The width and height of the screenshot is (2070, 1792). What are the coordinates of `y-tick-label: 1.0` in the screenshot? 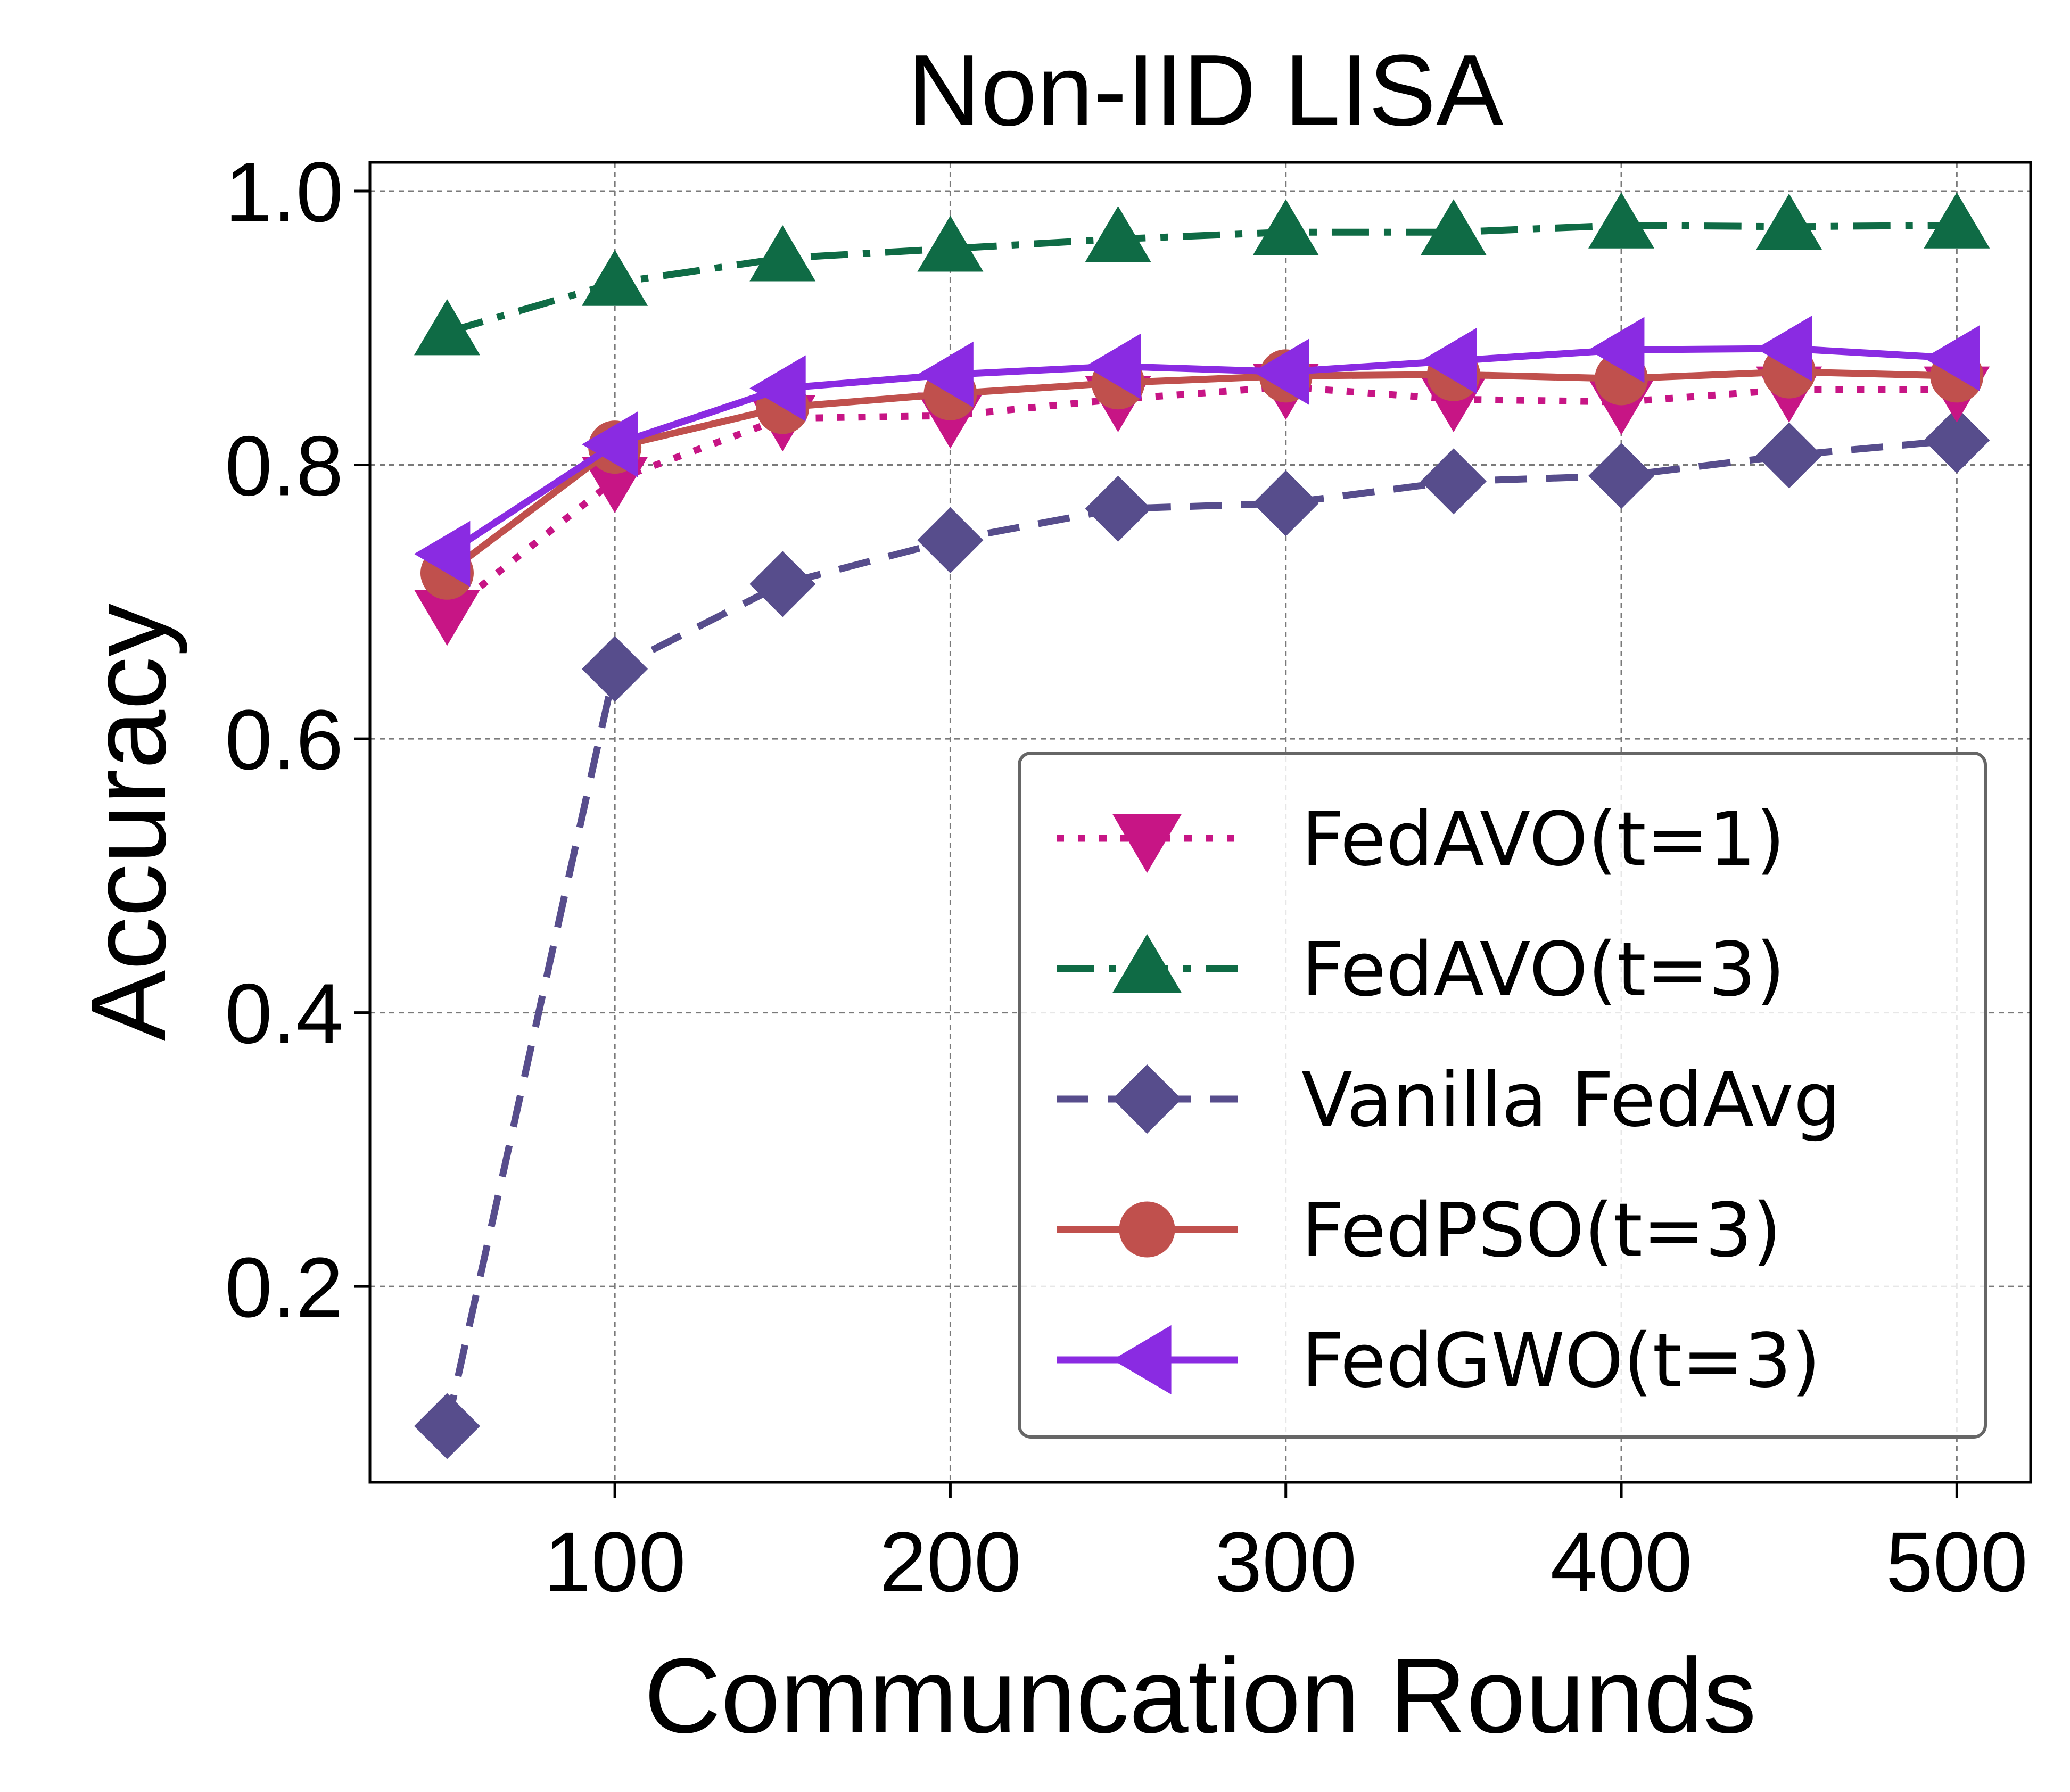 It's located at (284, 192).